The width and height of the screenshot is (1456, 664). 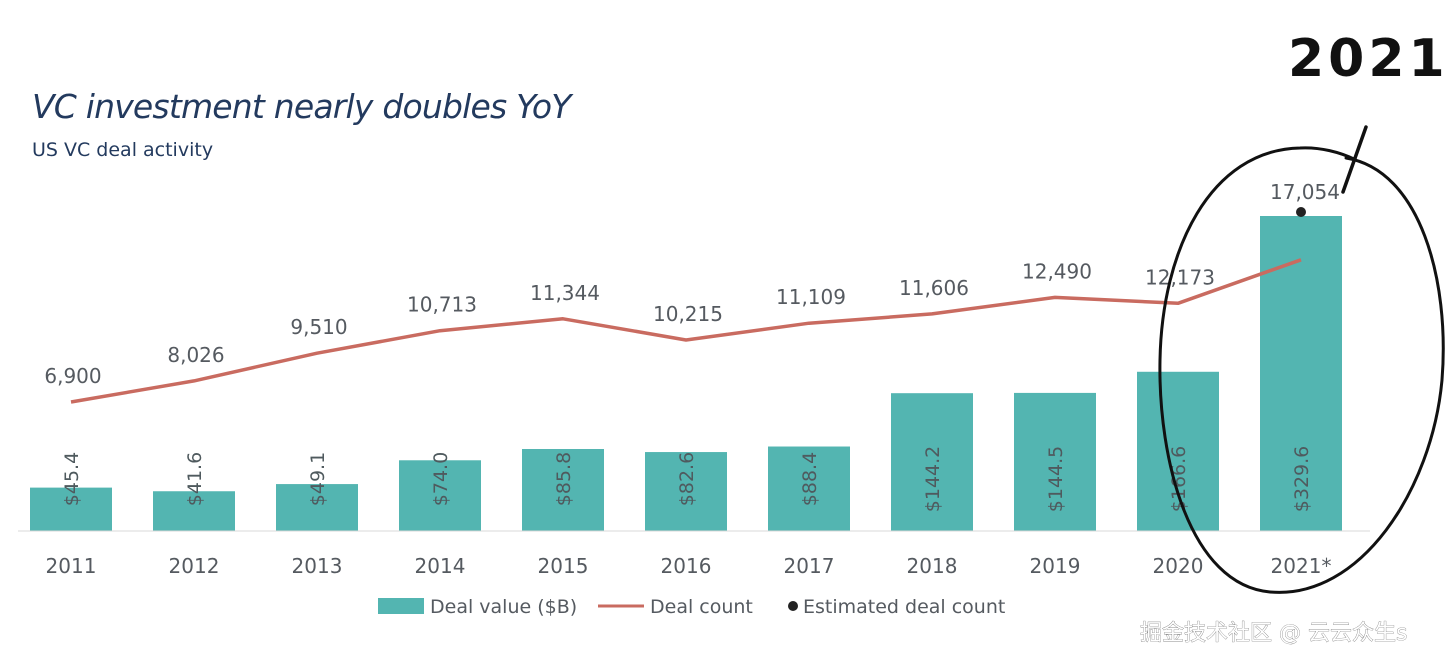 I want to click on estimated-deal-count-label: 17,054, so click(x=1305, y=192).